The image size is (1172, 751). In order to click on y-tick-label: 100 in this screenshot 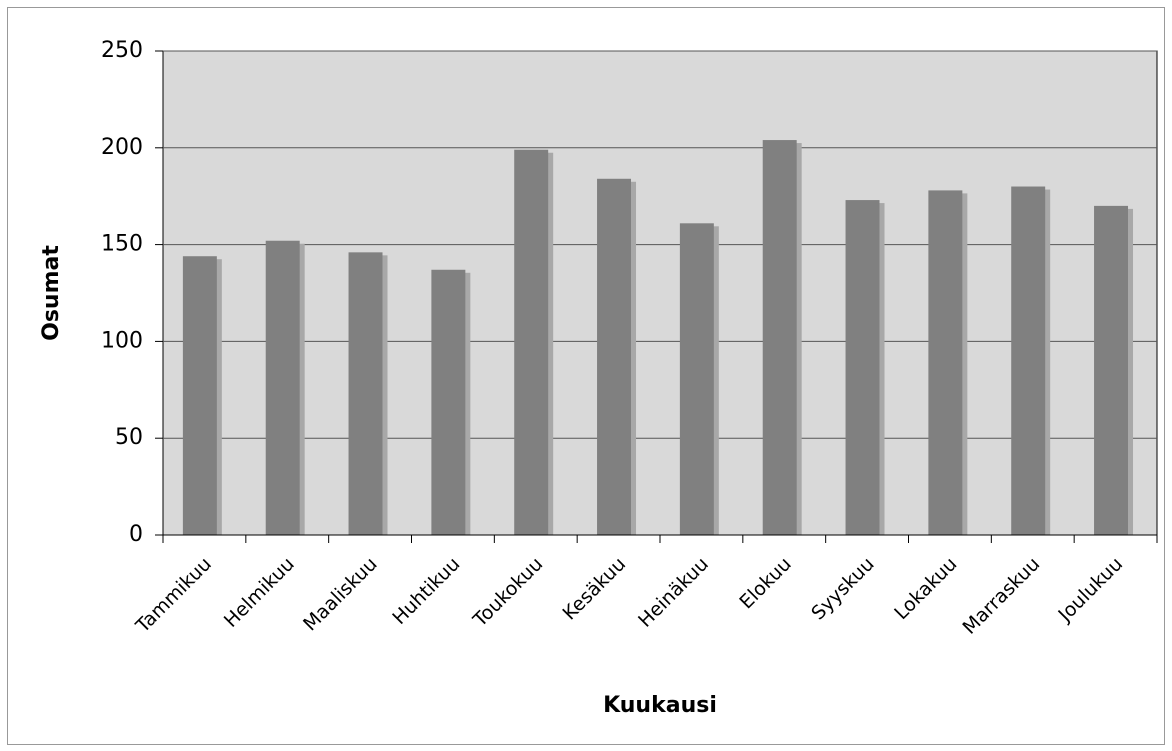, I will do `click(122, 340)`.